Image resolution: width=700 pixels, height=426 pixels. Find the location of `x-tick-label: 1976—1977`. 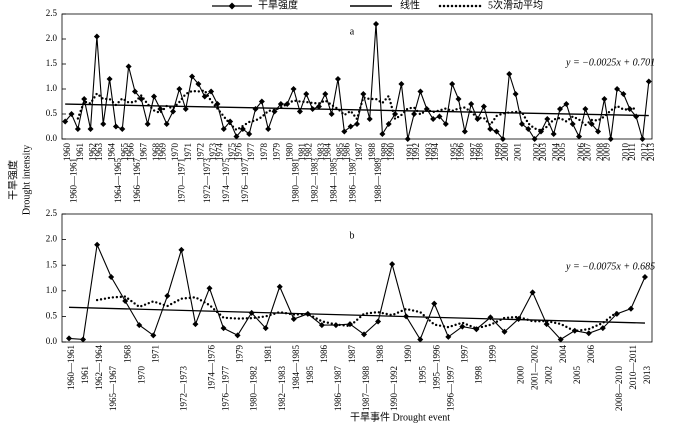

x-tick-label: 1976—1977 is located at coordinates (226, 389).